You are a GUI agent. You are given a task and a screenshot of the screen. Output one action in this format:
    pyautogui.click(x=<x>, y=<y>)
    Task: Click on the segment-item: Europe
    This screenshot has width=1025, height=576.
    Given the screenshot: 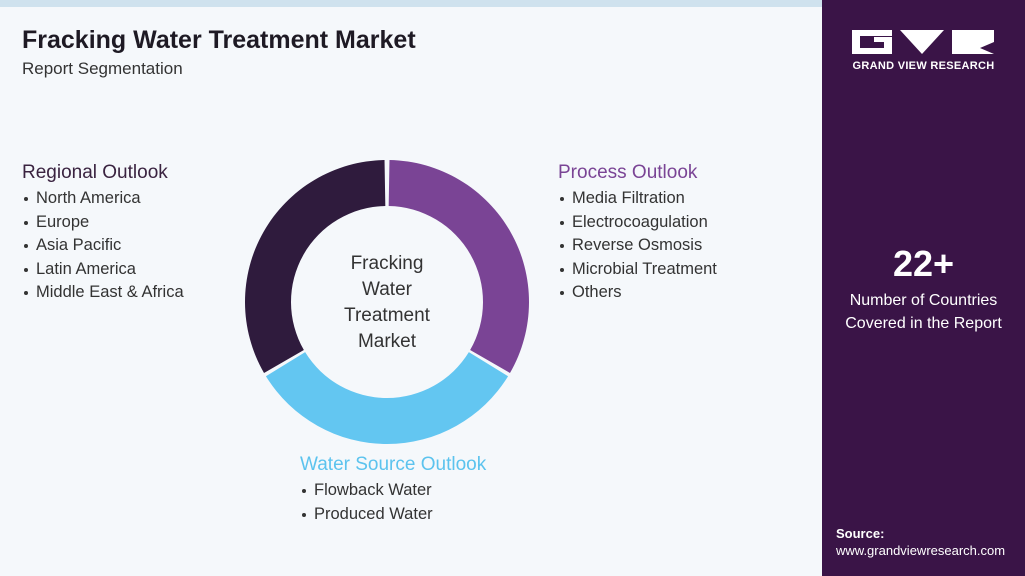 What is the action you would take?
    pyautogui.click(x=55, y=222)
    